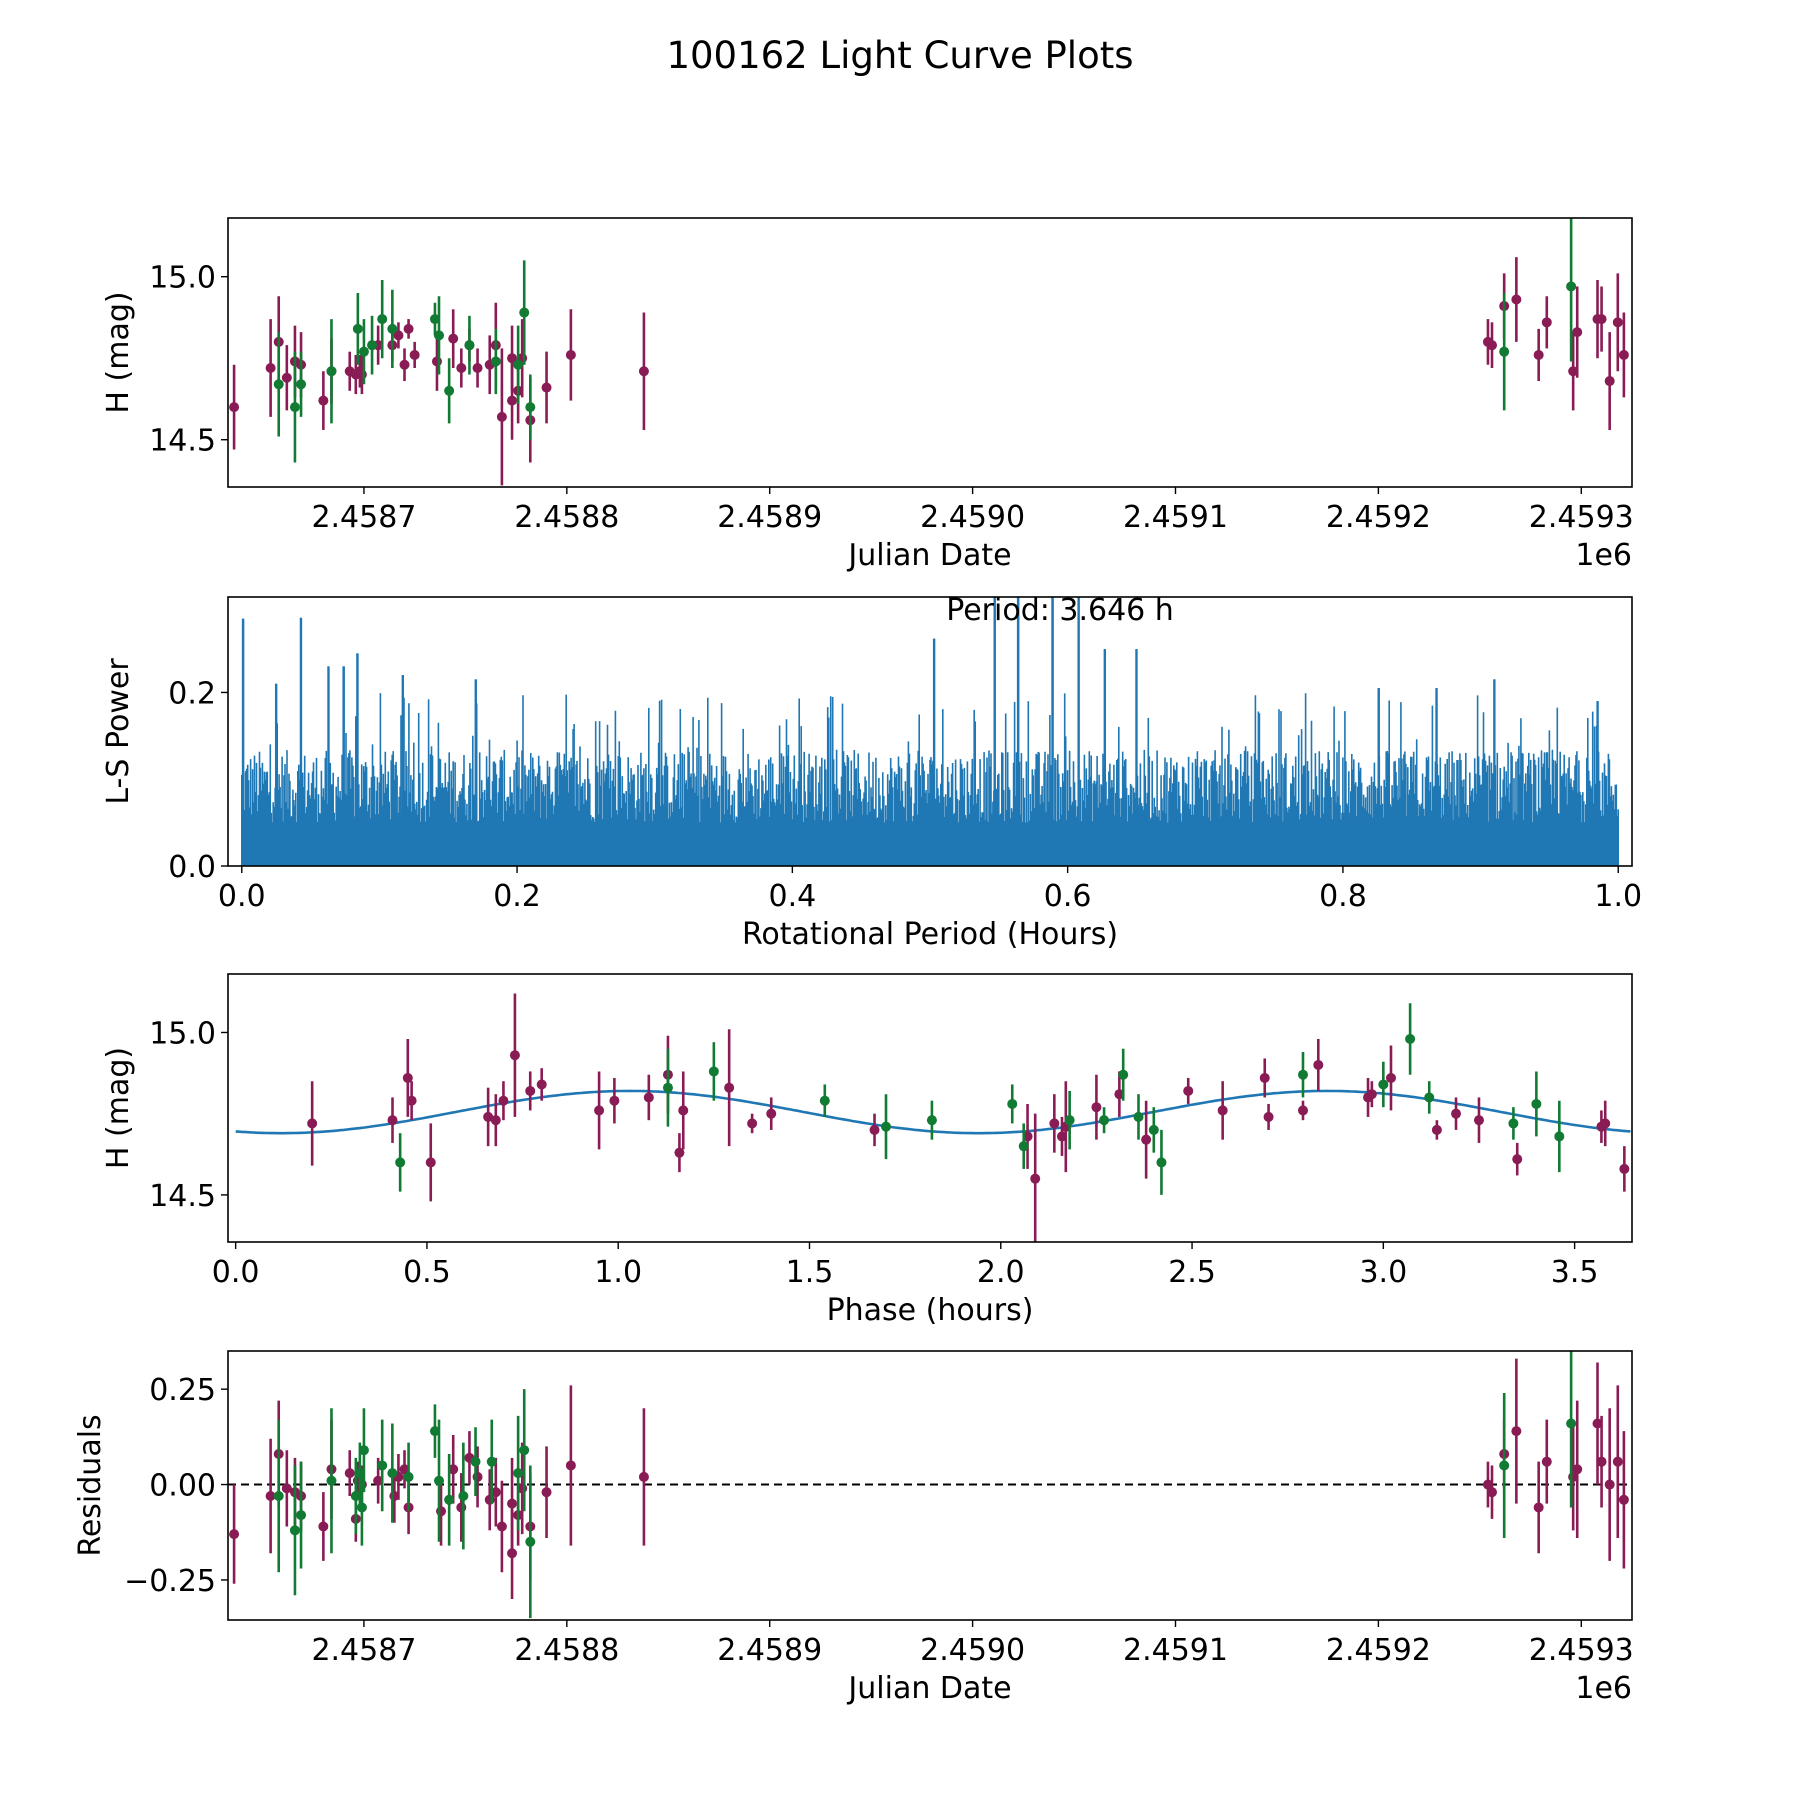 The height and width of the screenshot is (1800, 1800). I want to click on series-filter-a, so click(968, 1117).